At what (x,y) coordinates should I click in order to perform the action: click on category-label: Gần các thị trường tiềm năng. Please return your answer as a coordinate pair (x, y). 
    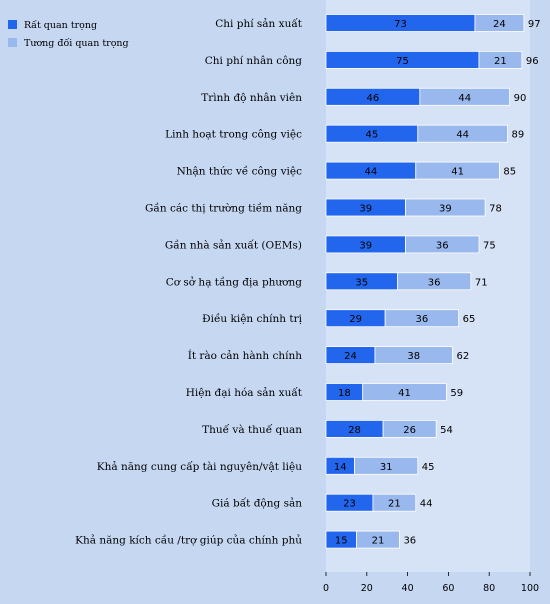
    Looking at the image, I should click on (223, 208).